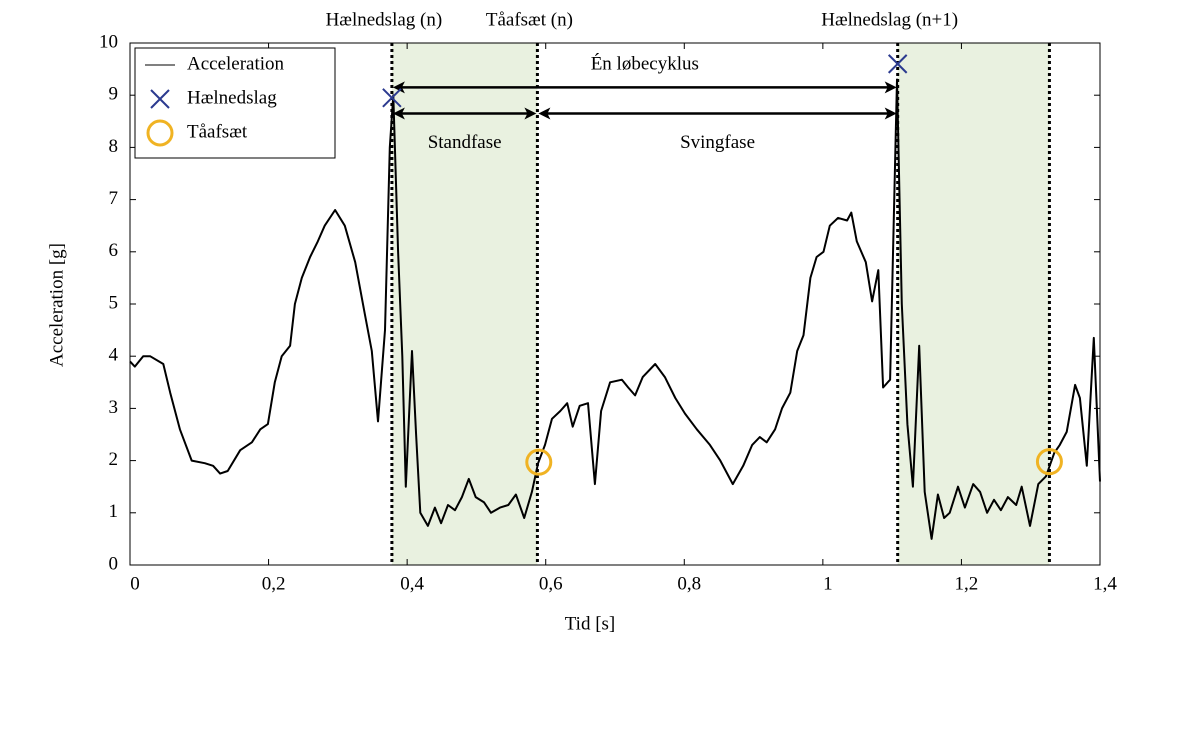 The image size is (1178, 729). Describe the element at coordinates (114, 459) in the screenshot. I see `y-tick-label: 2` at that location.